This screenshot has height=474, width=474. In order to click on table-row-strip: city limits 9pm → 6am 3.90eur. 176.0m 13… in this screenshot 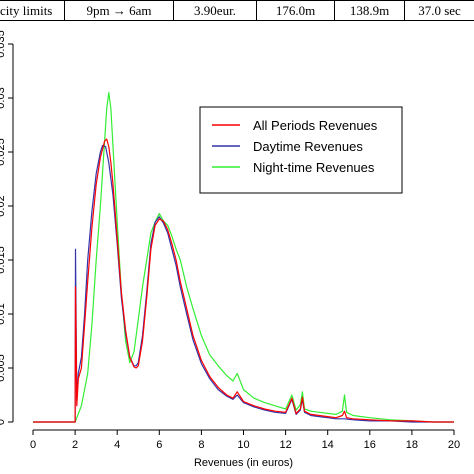, I will do `click(237, 11)`.